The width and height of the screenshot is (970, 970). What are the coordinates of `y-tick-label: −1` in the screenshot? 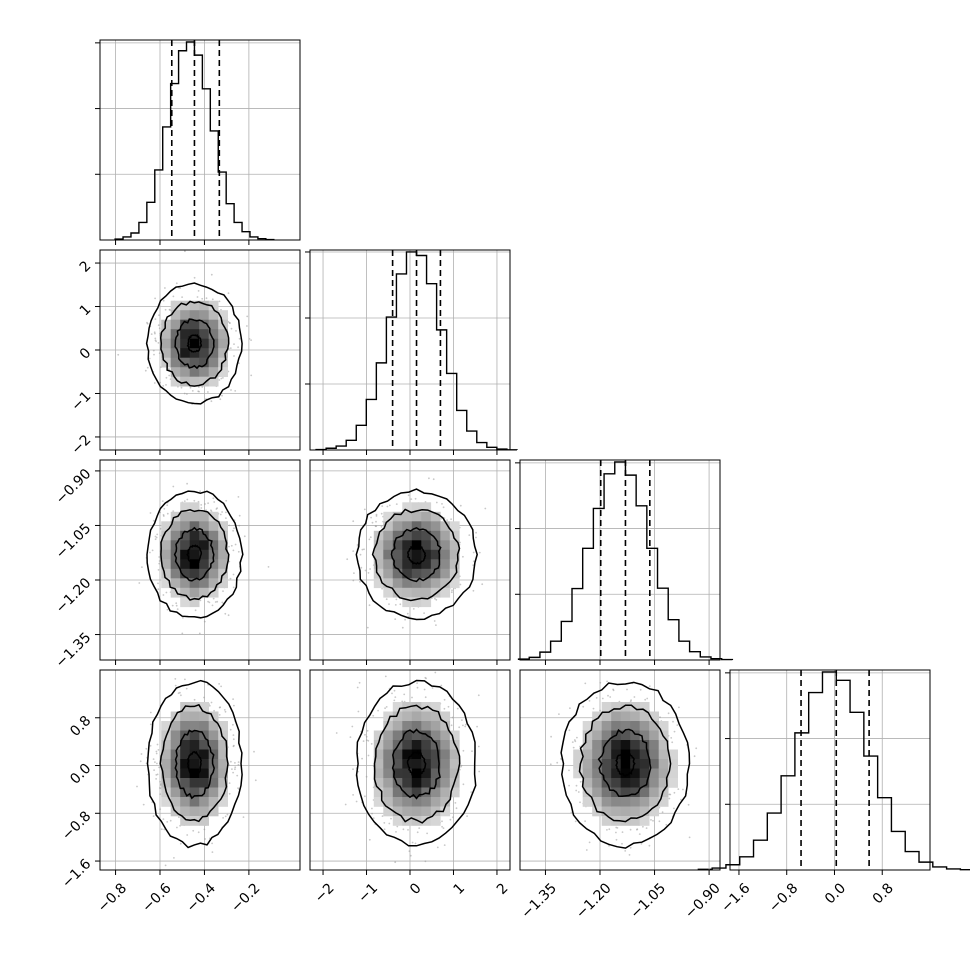 It's located at (81, 402).